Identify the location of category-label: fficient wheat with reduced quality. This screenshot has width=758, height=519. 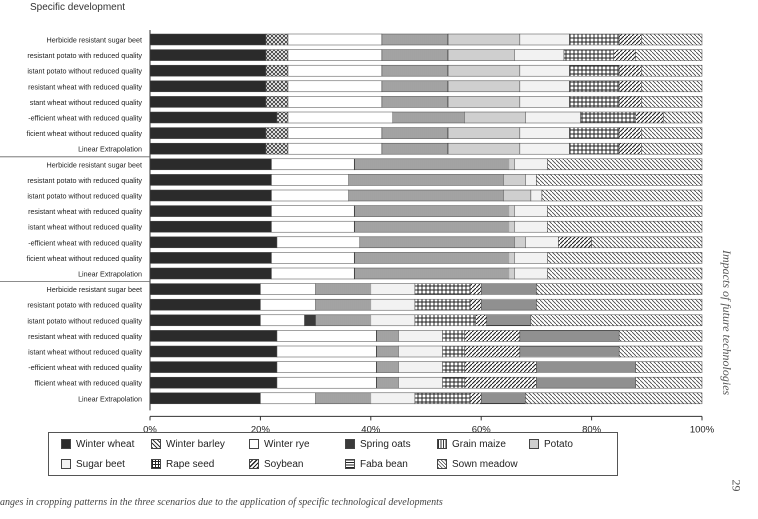
(89, 383).